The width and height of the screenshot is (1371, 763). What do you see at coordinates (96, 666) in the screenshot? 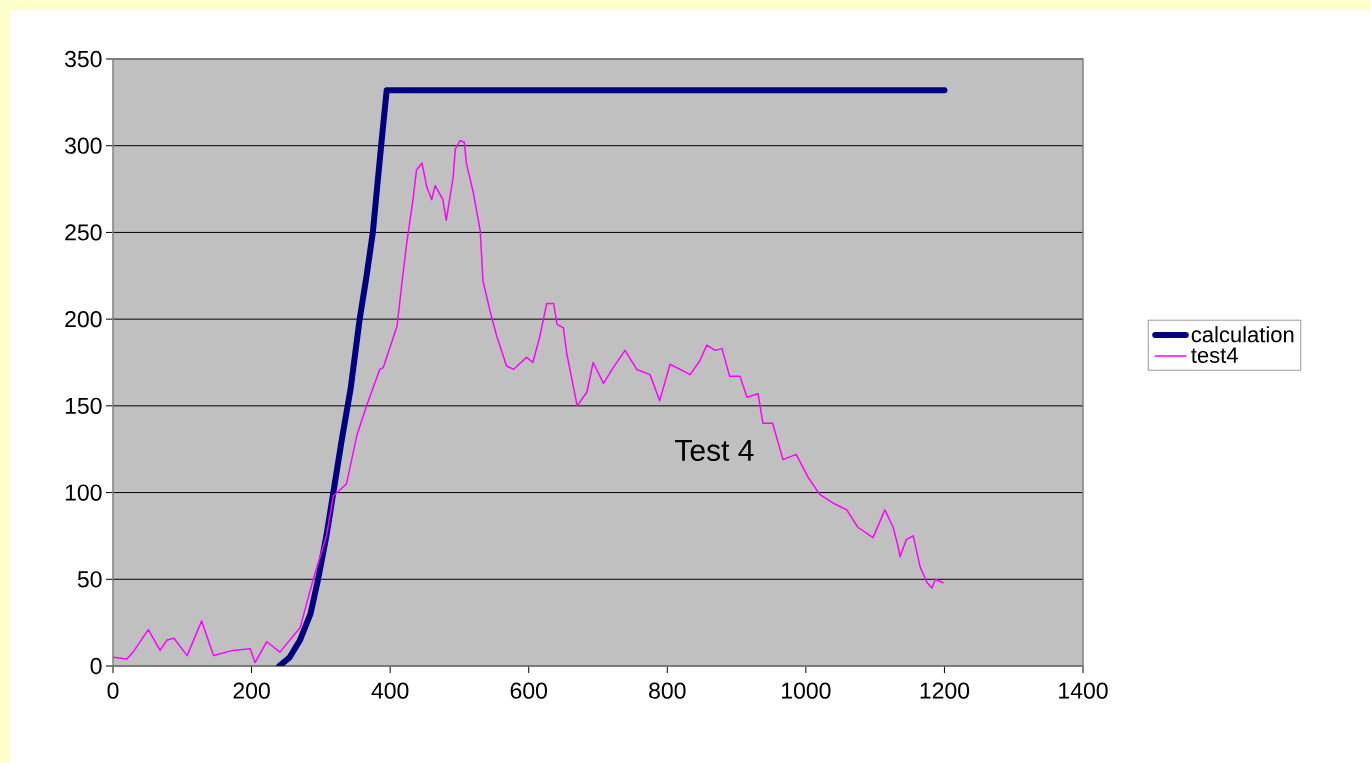
I see `y-tick-label: 0` at bounding box center [96, 666].